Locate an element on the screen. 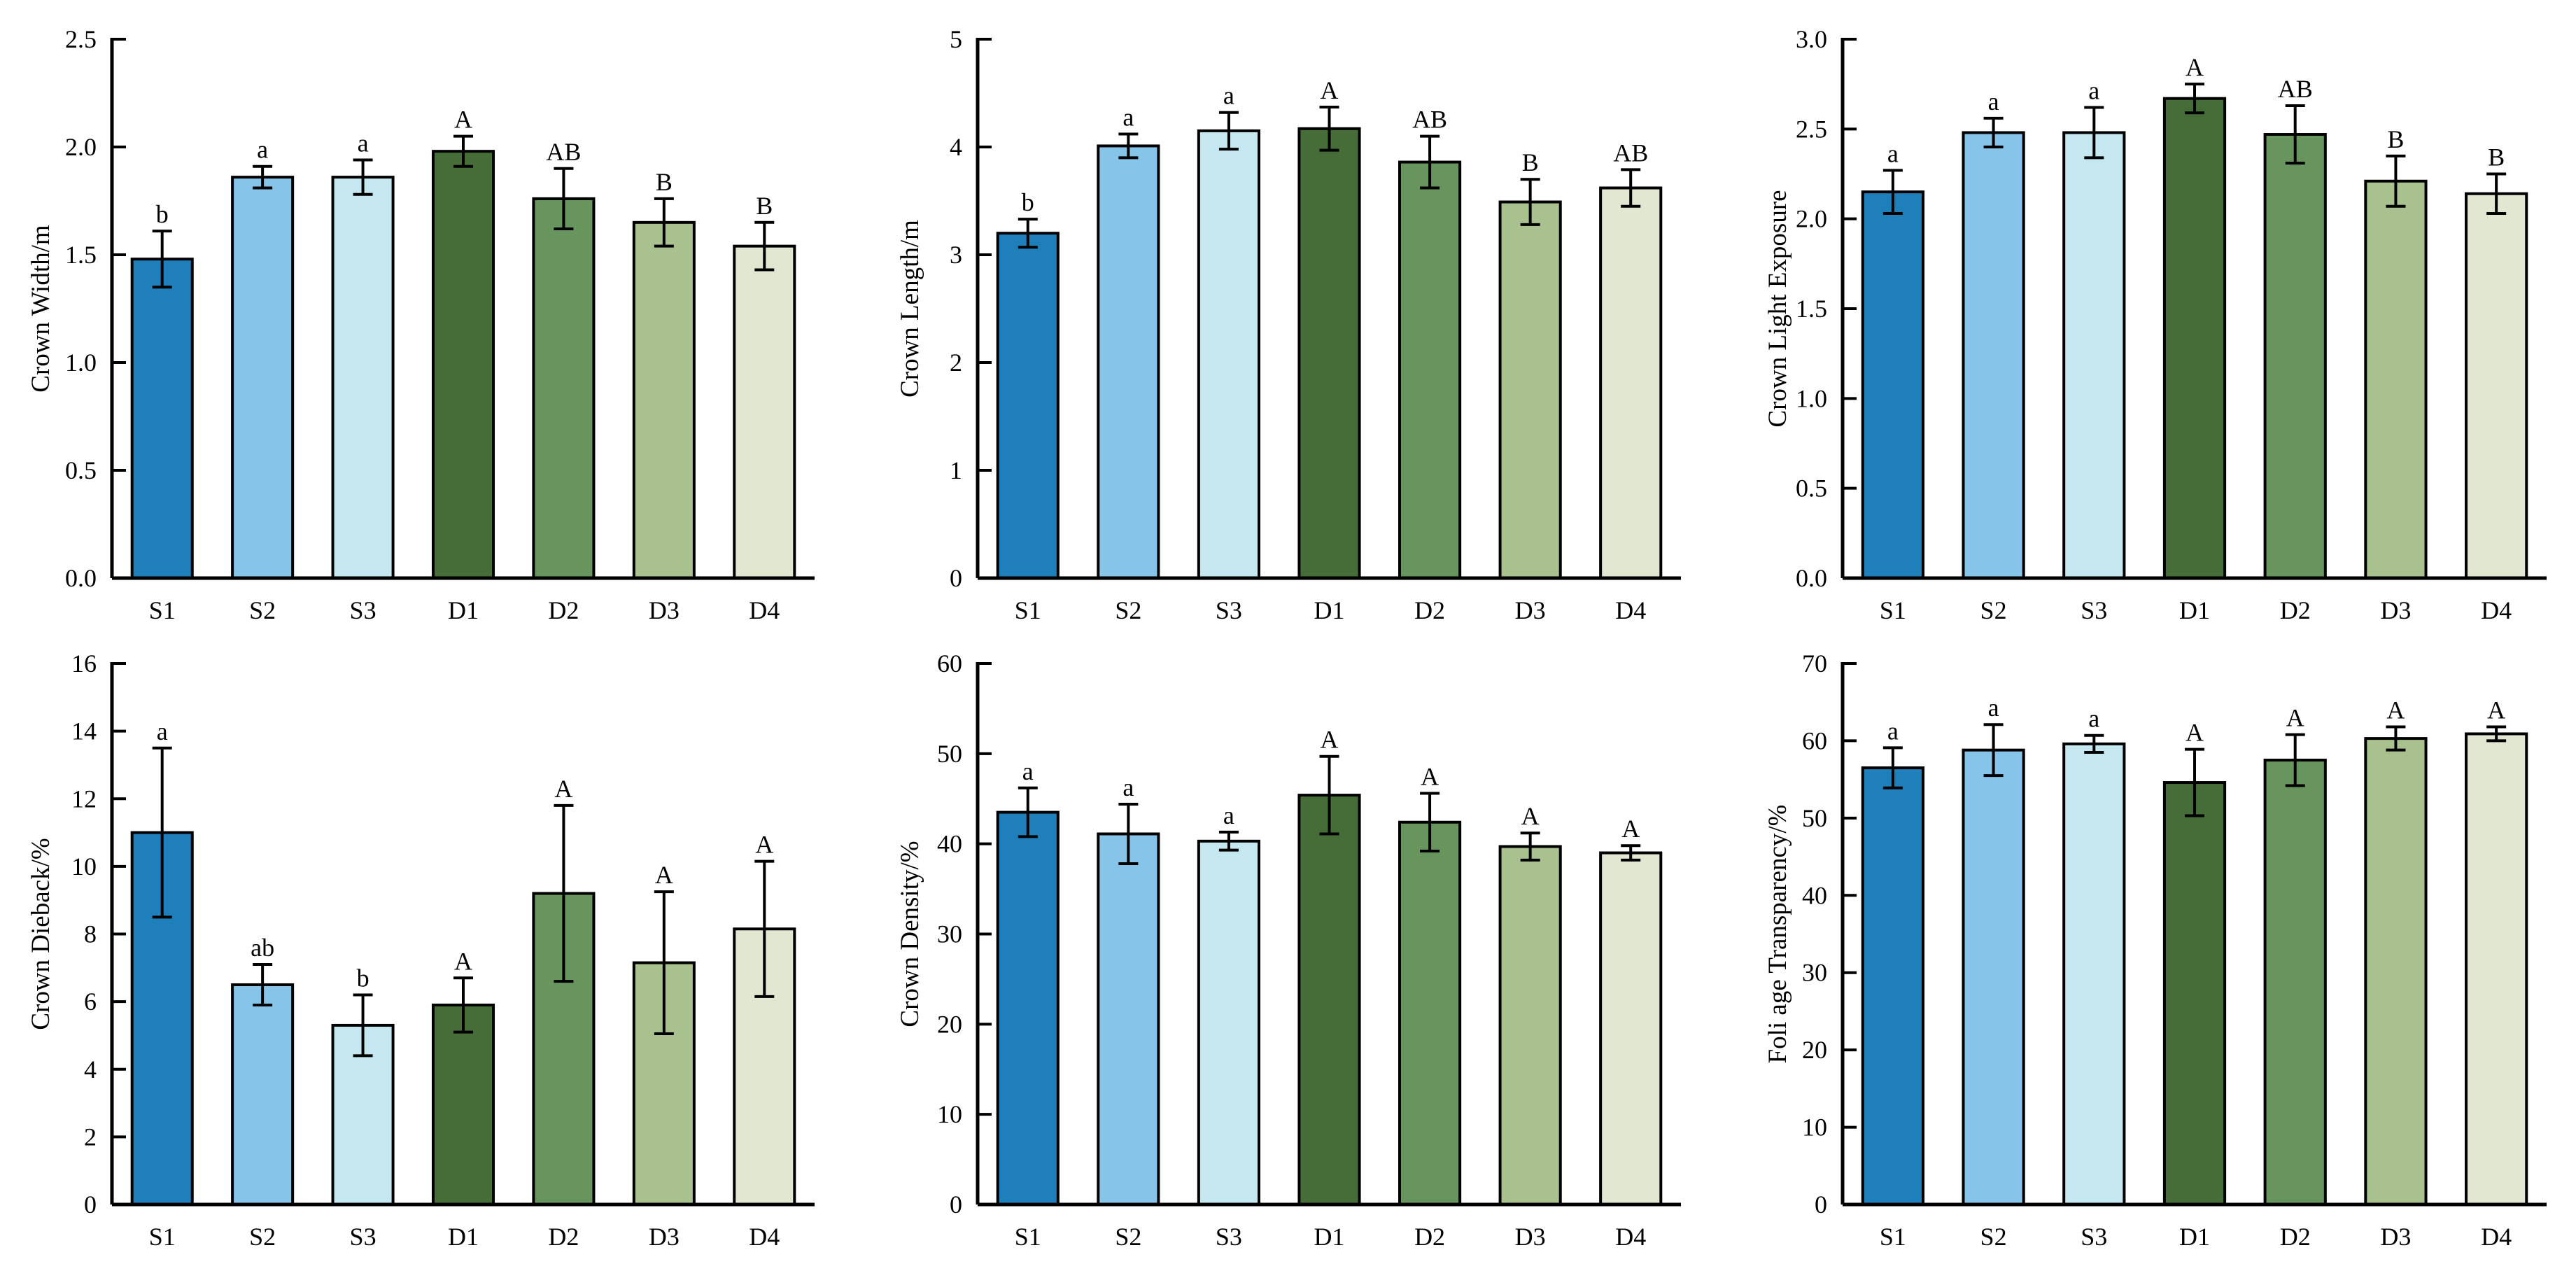 Image resolution: width=2576 pixels, height=1264 pixels. y-tick-label: 0 is located at coordinates (956, 578).